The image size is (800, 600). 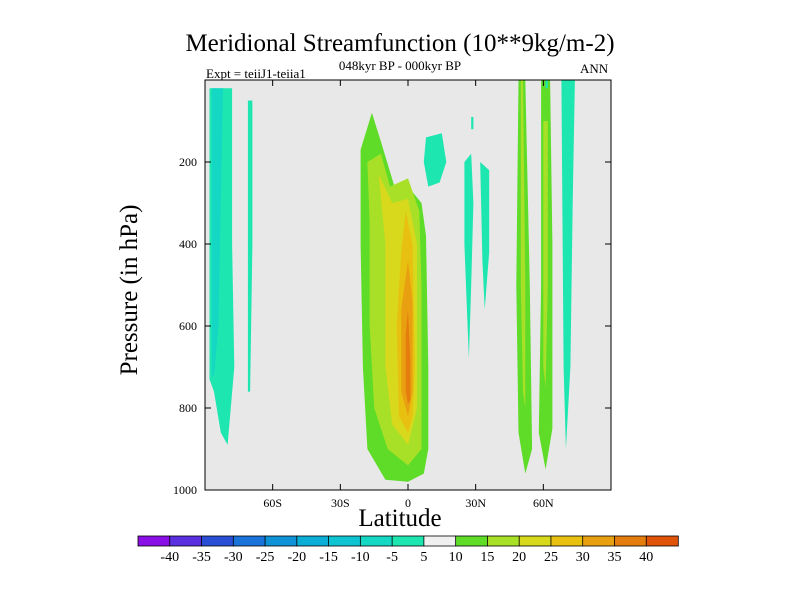 I want to click on contour-region-nh-tiny-negative, so click(x=546, y=84).